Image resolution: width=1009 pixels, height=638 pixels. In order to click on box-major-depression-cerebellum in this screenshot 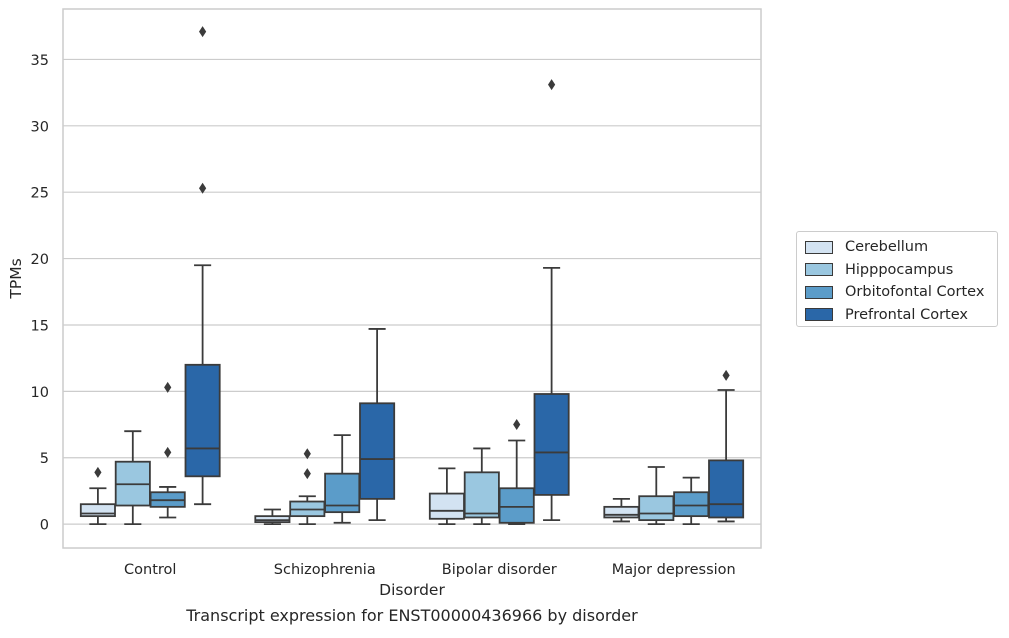, I will do `click(621, 512)`.